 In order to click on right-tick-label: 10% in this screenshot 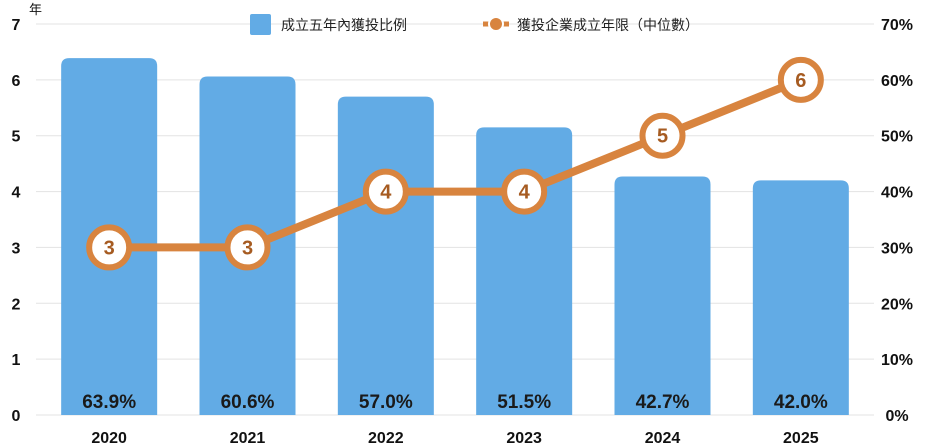, I will do `click(897, 360)`.